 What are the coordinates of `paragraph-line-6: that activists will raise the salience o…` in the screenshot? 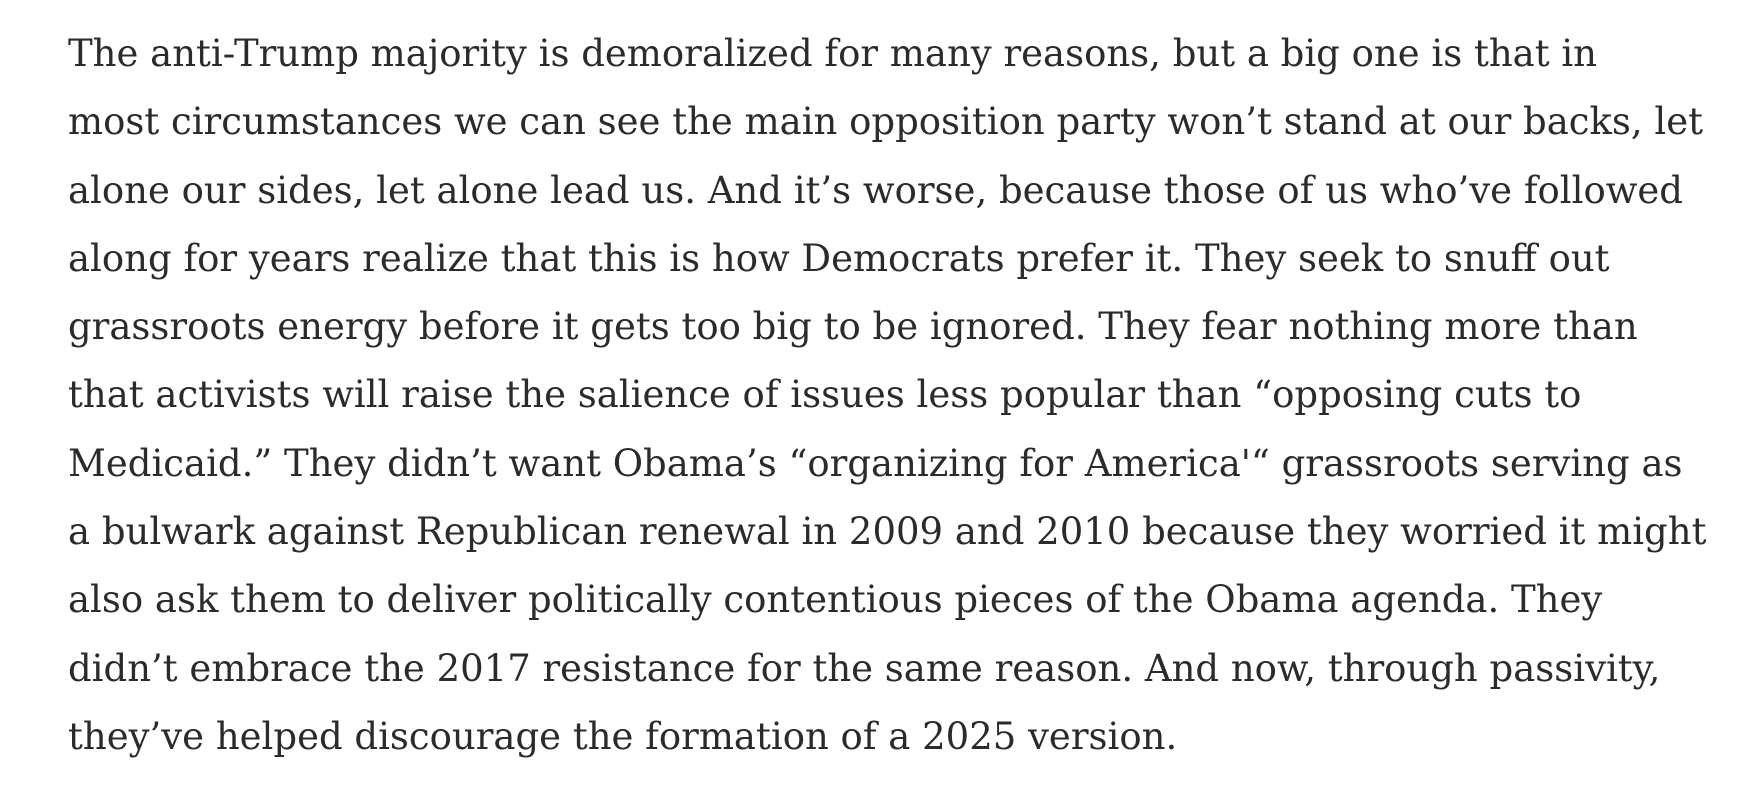 It's located at (825, 395).